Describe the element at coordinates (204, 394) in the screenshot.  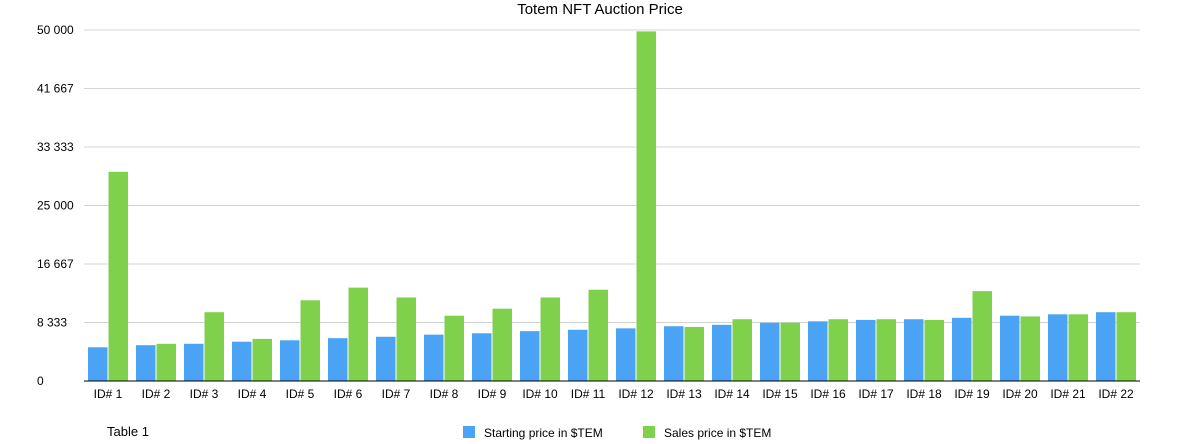
I see `x-tick-label: ID# 3` at that location.